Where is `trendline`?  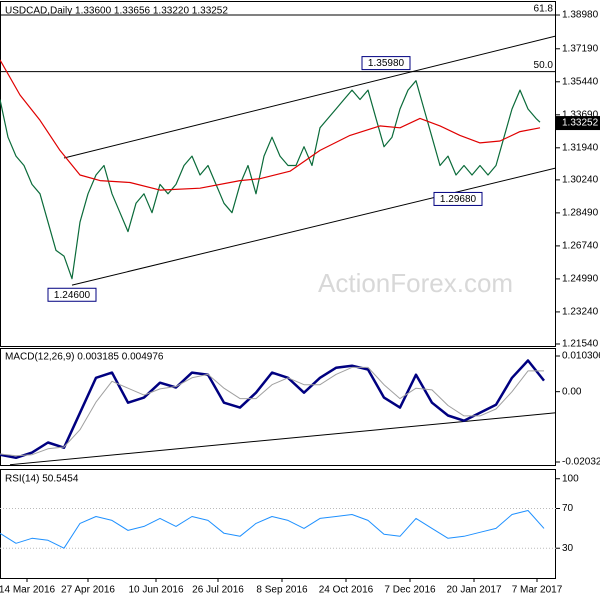
trendline is located at coordinates (282, 438).